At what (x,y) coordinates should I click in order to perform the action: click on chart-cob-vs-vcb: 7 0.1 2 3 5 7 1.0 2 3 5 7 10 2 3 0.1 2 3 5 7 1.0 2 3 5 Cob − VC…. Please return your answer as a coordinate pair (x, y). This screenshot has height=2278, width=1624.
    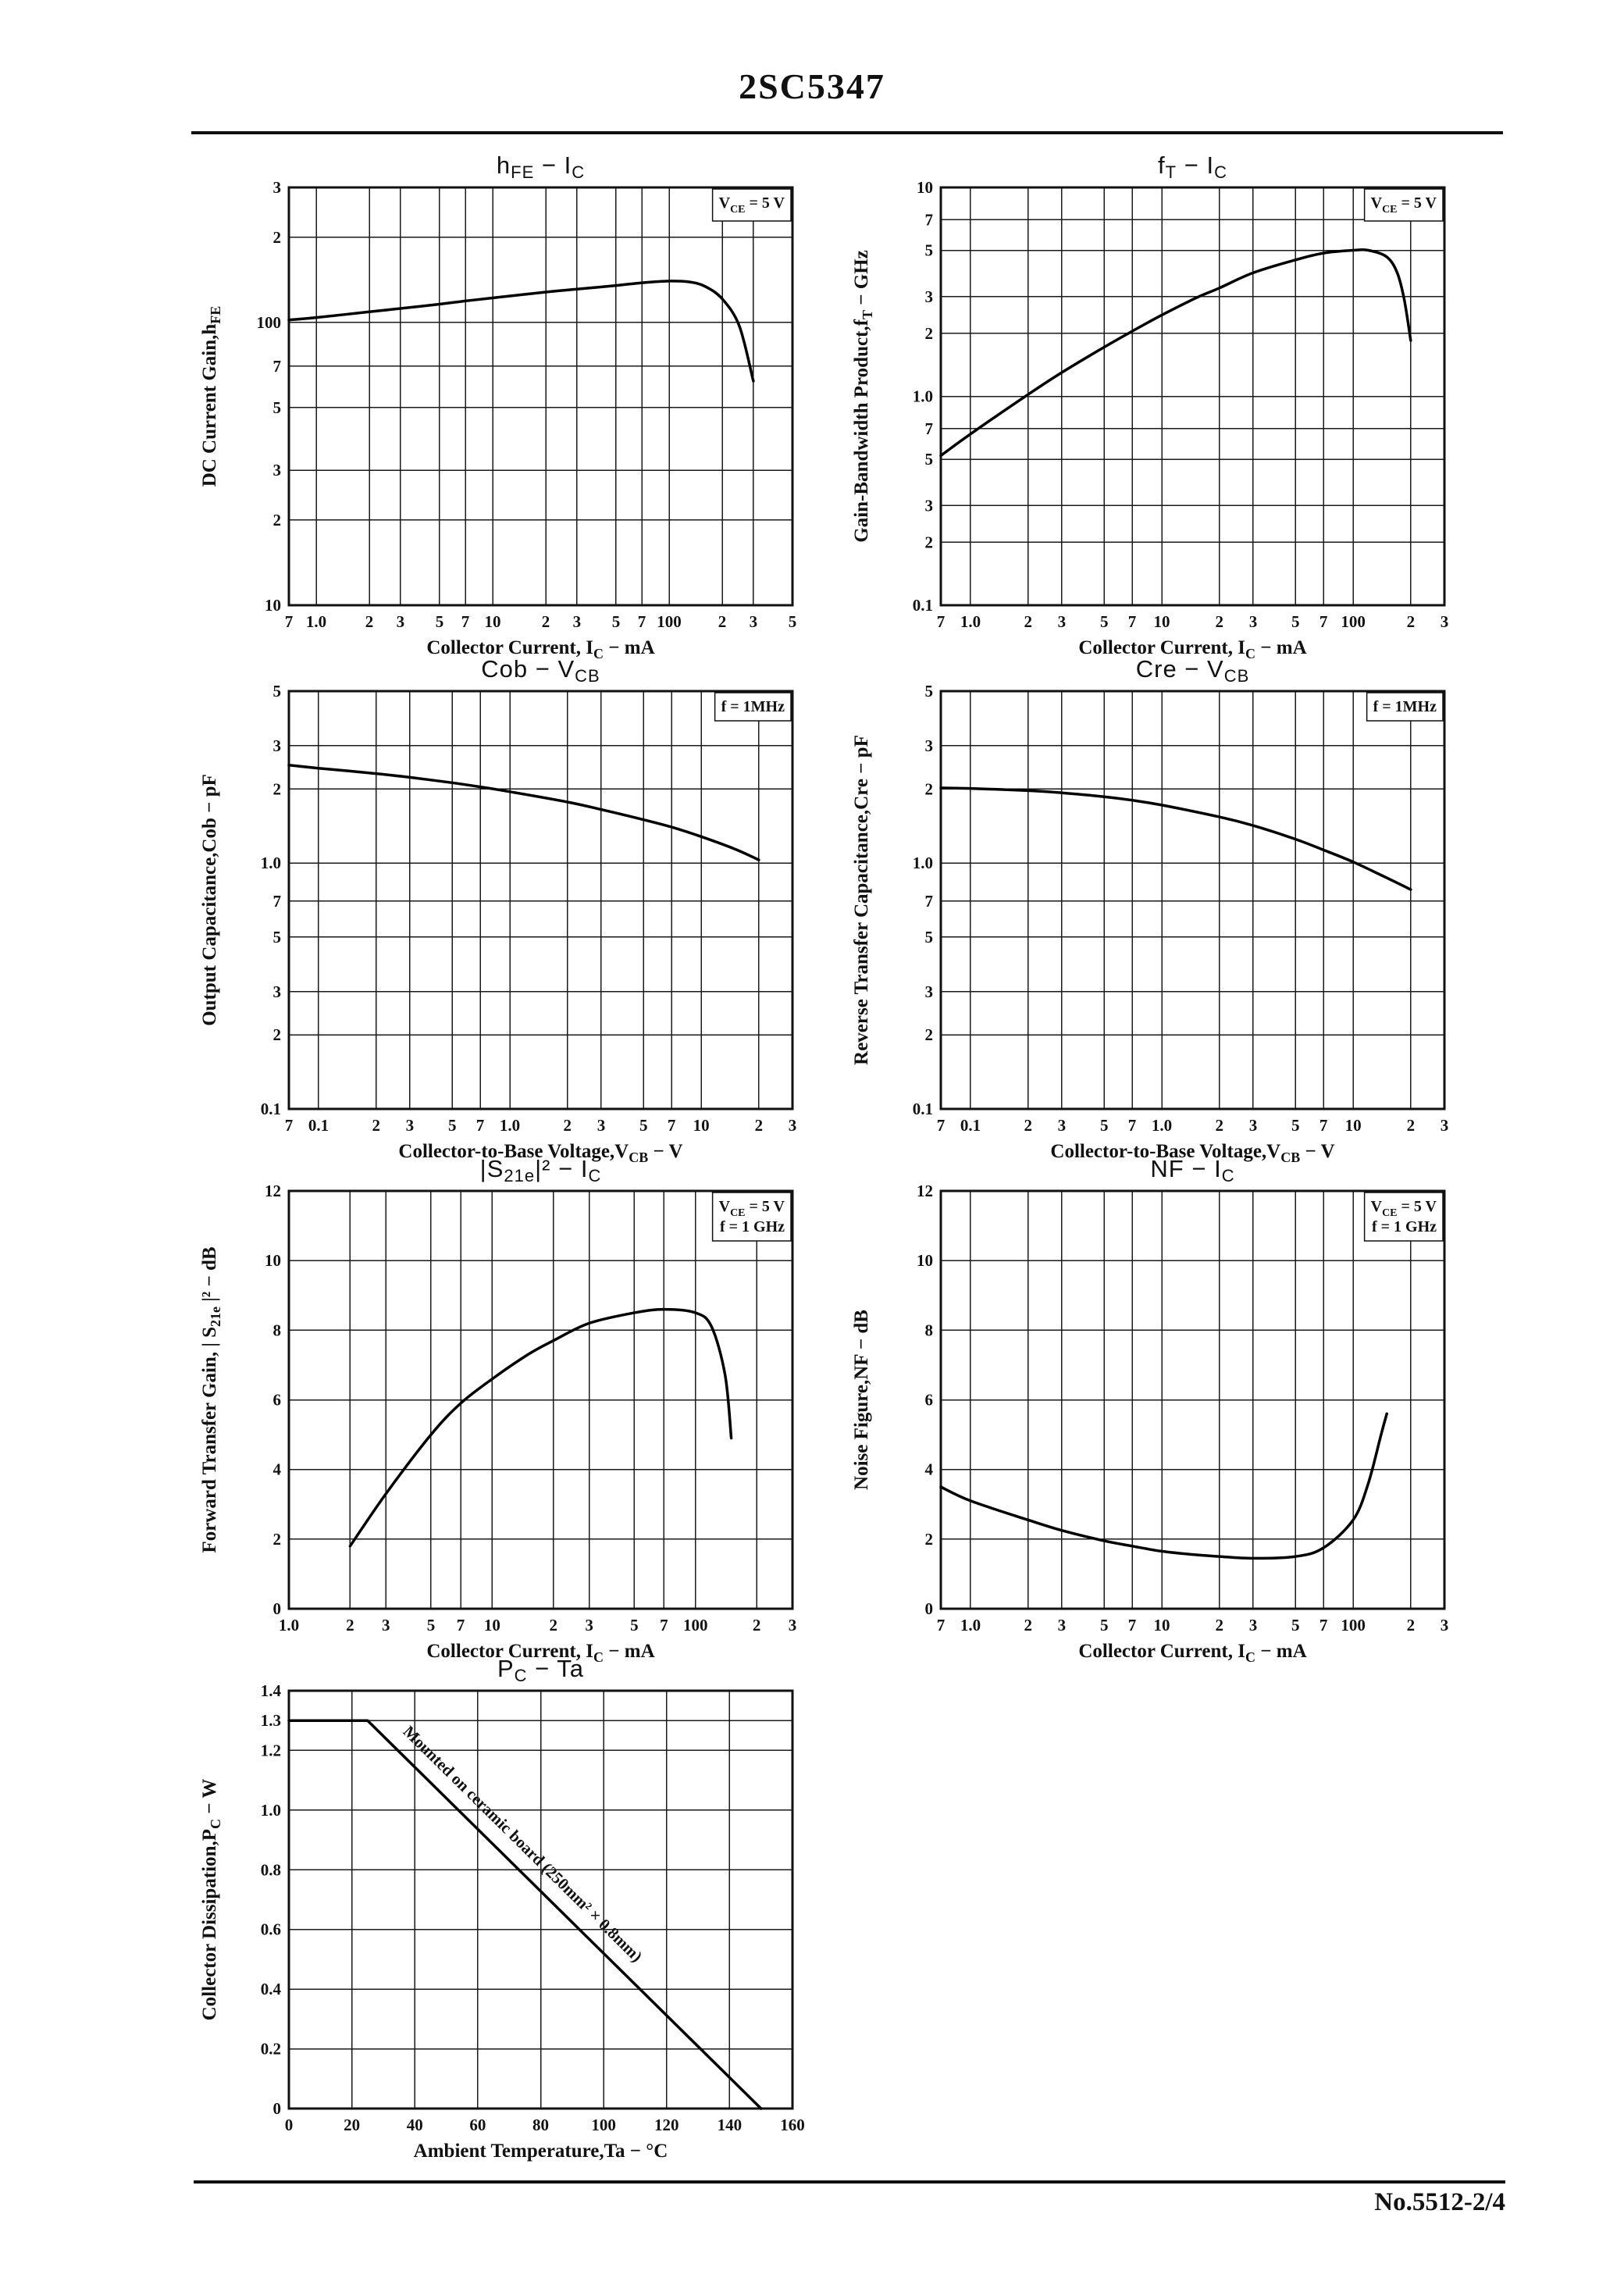
    Looking at the image, I should click on (499, 917).